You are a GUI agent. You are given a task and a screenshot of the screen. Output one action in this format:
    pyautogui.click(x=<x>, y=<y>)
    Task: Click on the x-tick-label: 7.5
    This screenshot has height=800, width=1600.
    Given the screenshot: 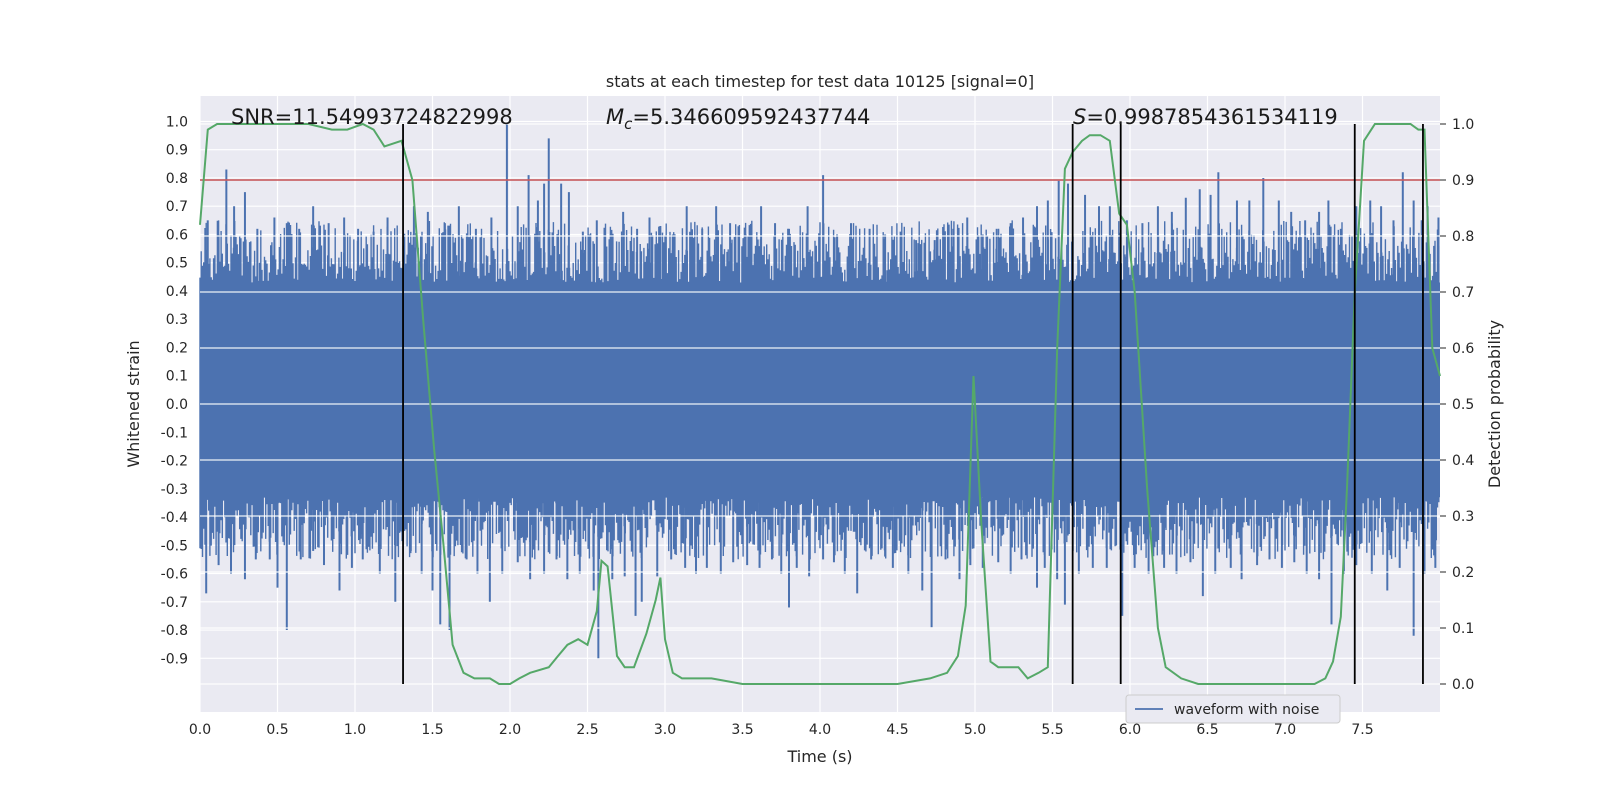 What is the action you would take?
    pyautogui.click(x=1362, y=730)
    